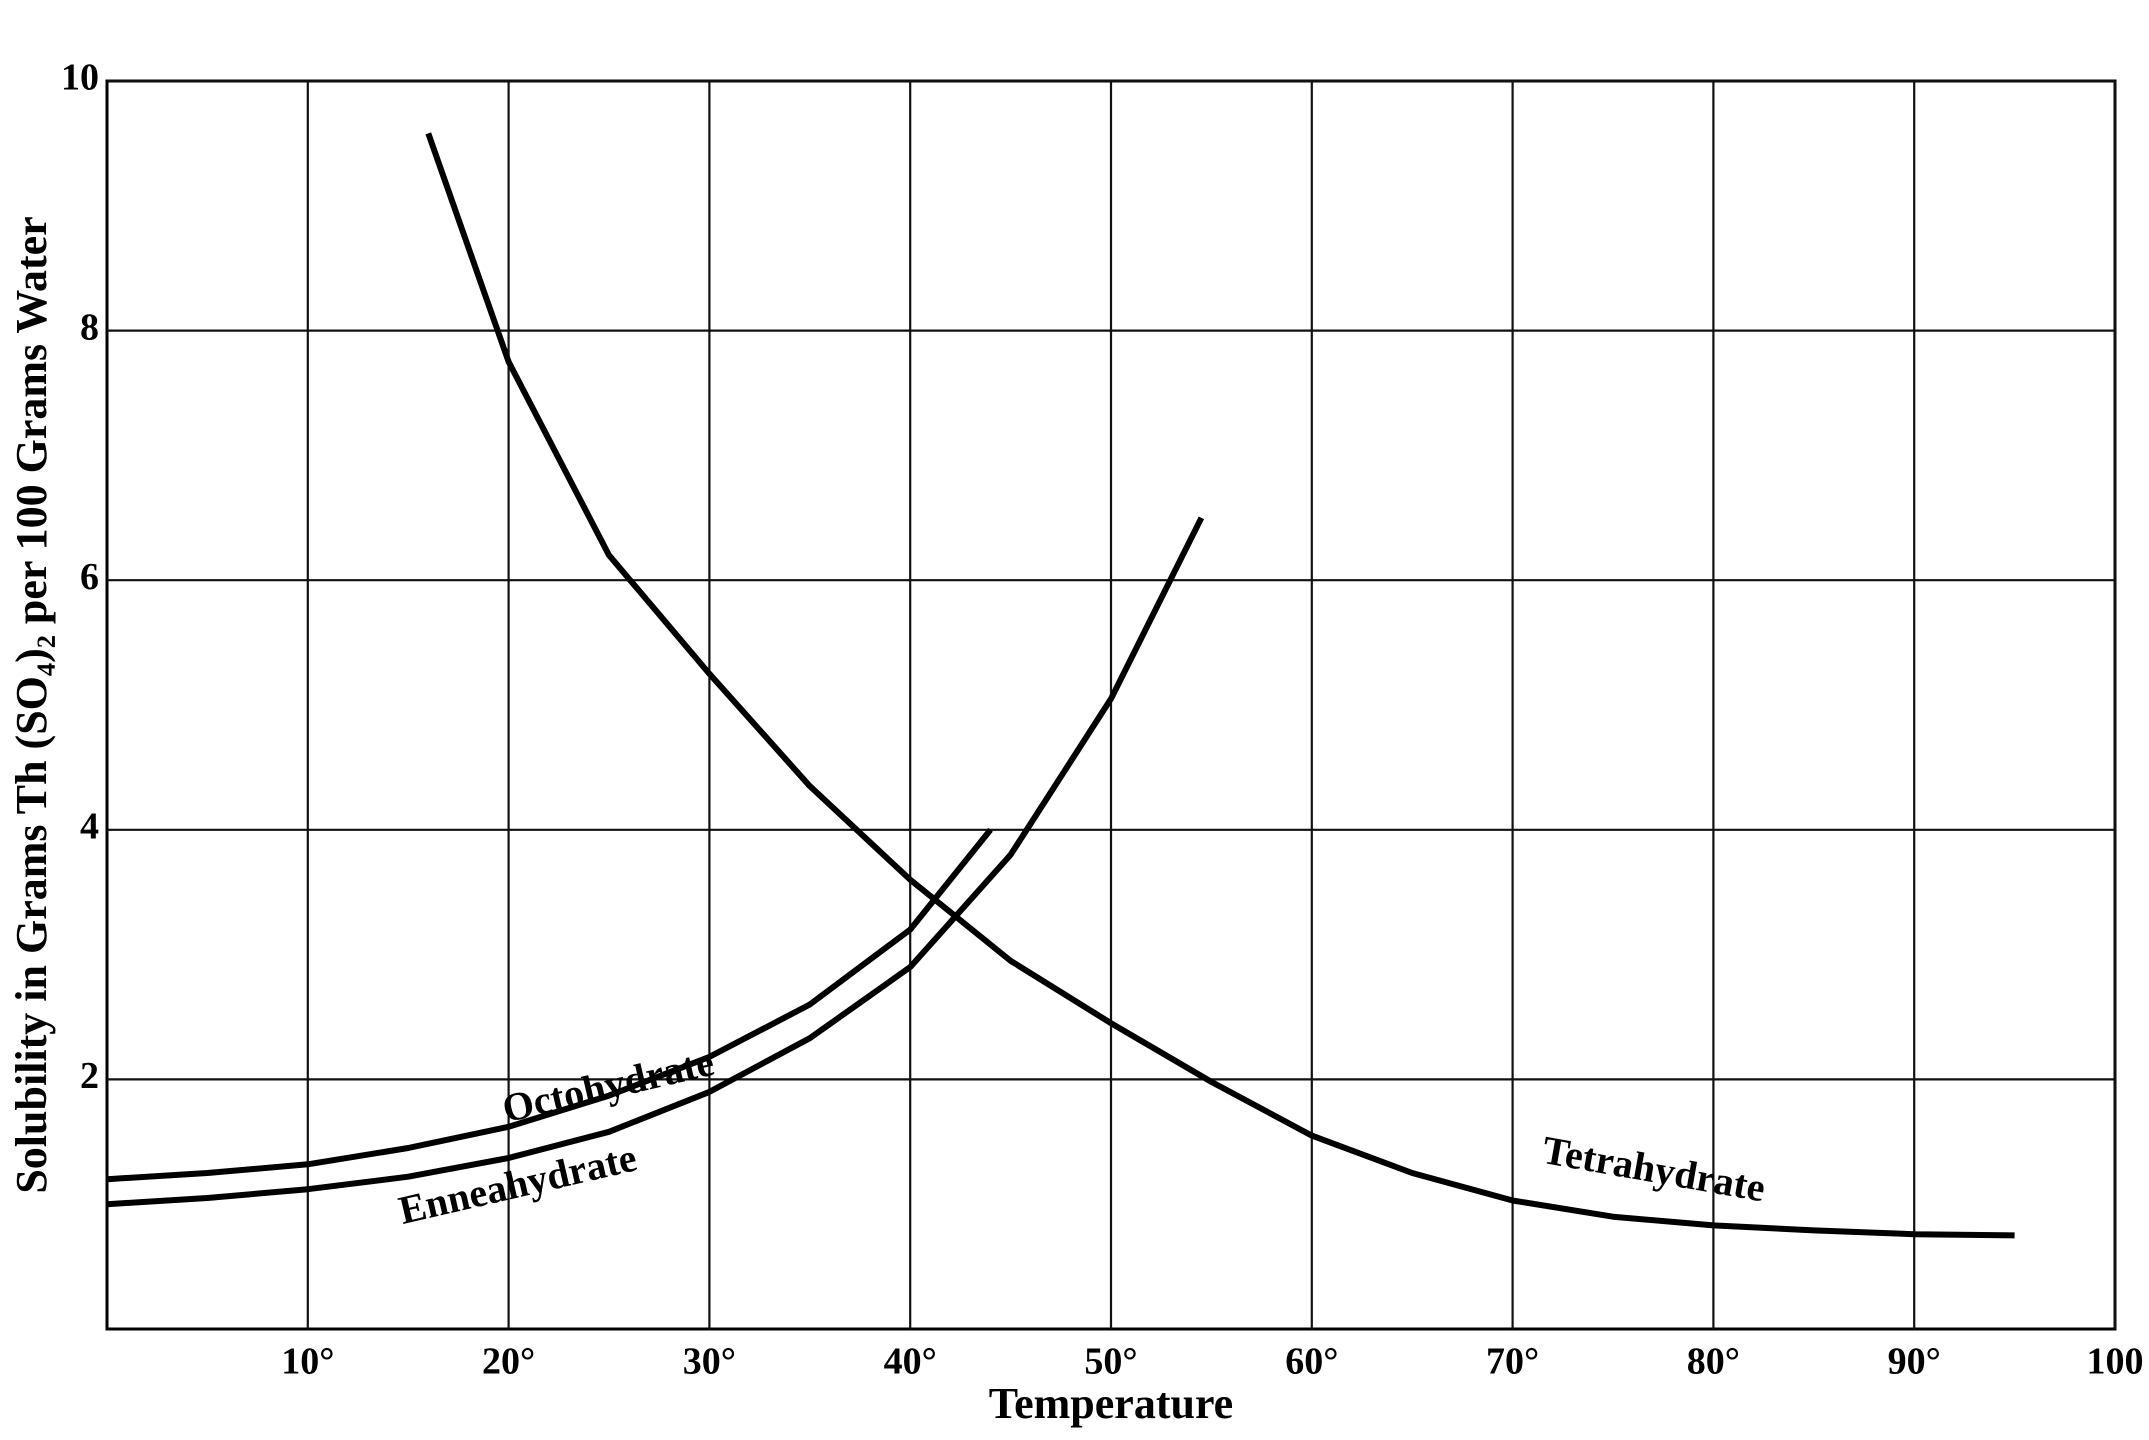  I want to click on x-tick-label: 30°, so click(709, 1362).